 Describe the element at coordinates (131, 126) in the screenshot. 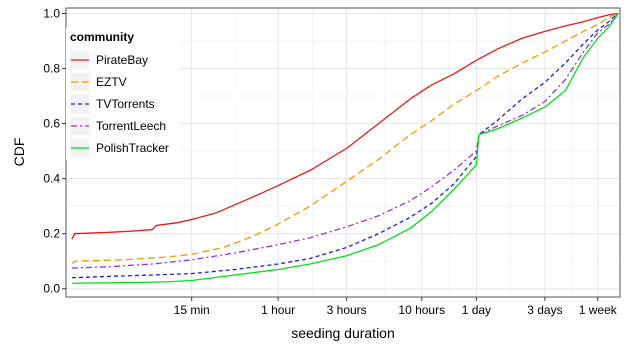

I see `legend-label-torrentleech: TorrentLeech` at that location.